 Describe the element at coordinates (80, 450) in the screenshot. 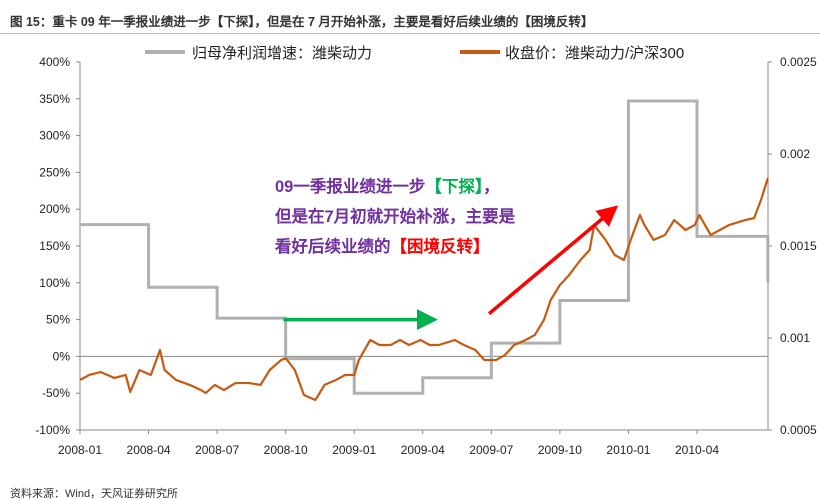

I see `x-tick-label: 2008-01` at that location.